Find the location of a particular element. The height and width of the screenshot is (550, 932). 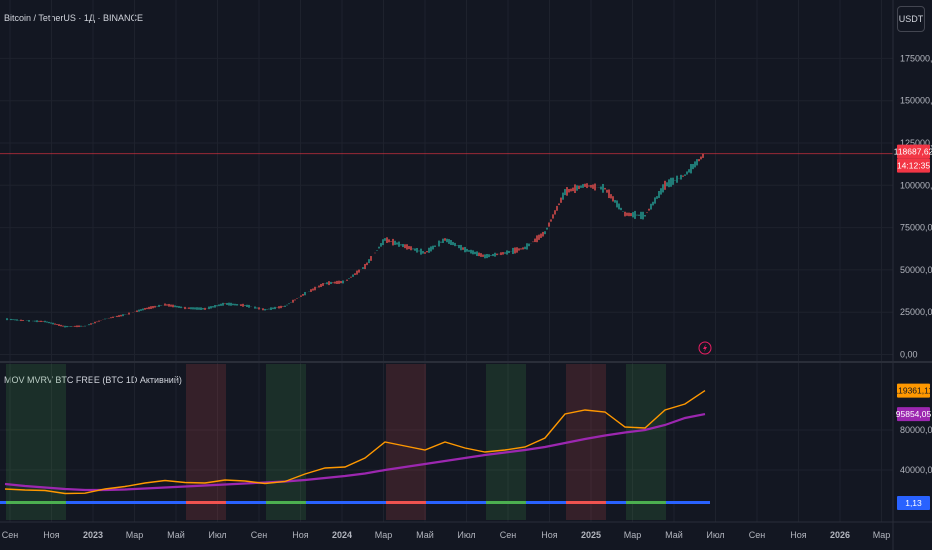

lightning-glyph is located at coordinates (705, 348).